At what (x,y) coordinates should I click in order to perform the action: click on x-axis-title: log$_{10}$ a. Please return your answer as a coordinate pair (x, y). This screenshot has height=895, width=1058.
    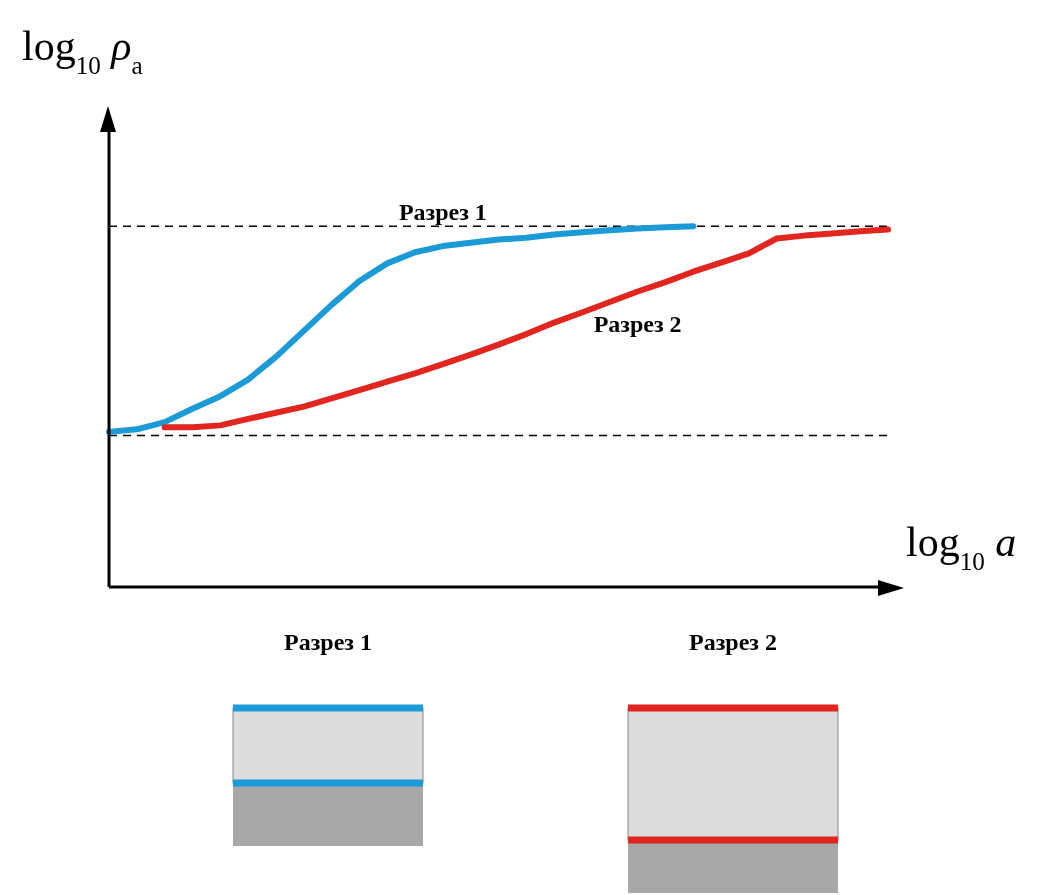
    Looking at the image, I should click on (961, 547).